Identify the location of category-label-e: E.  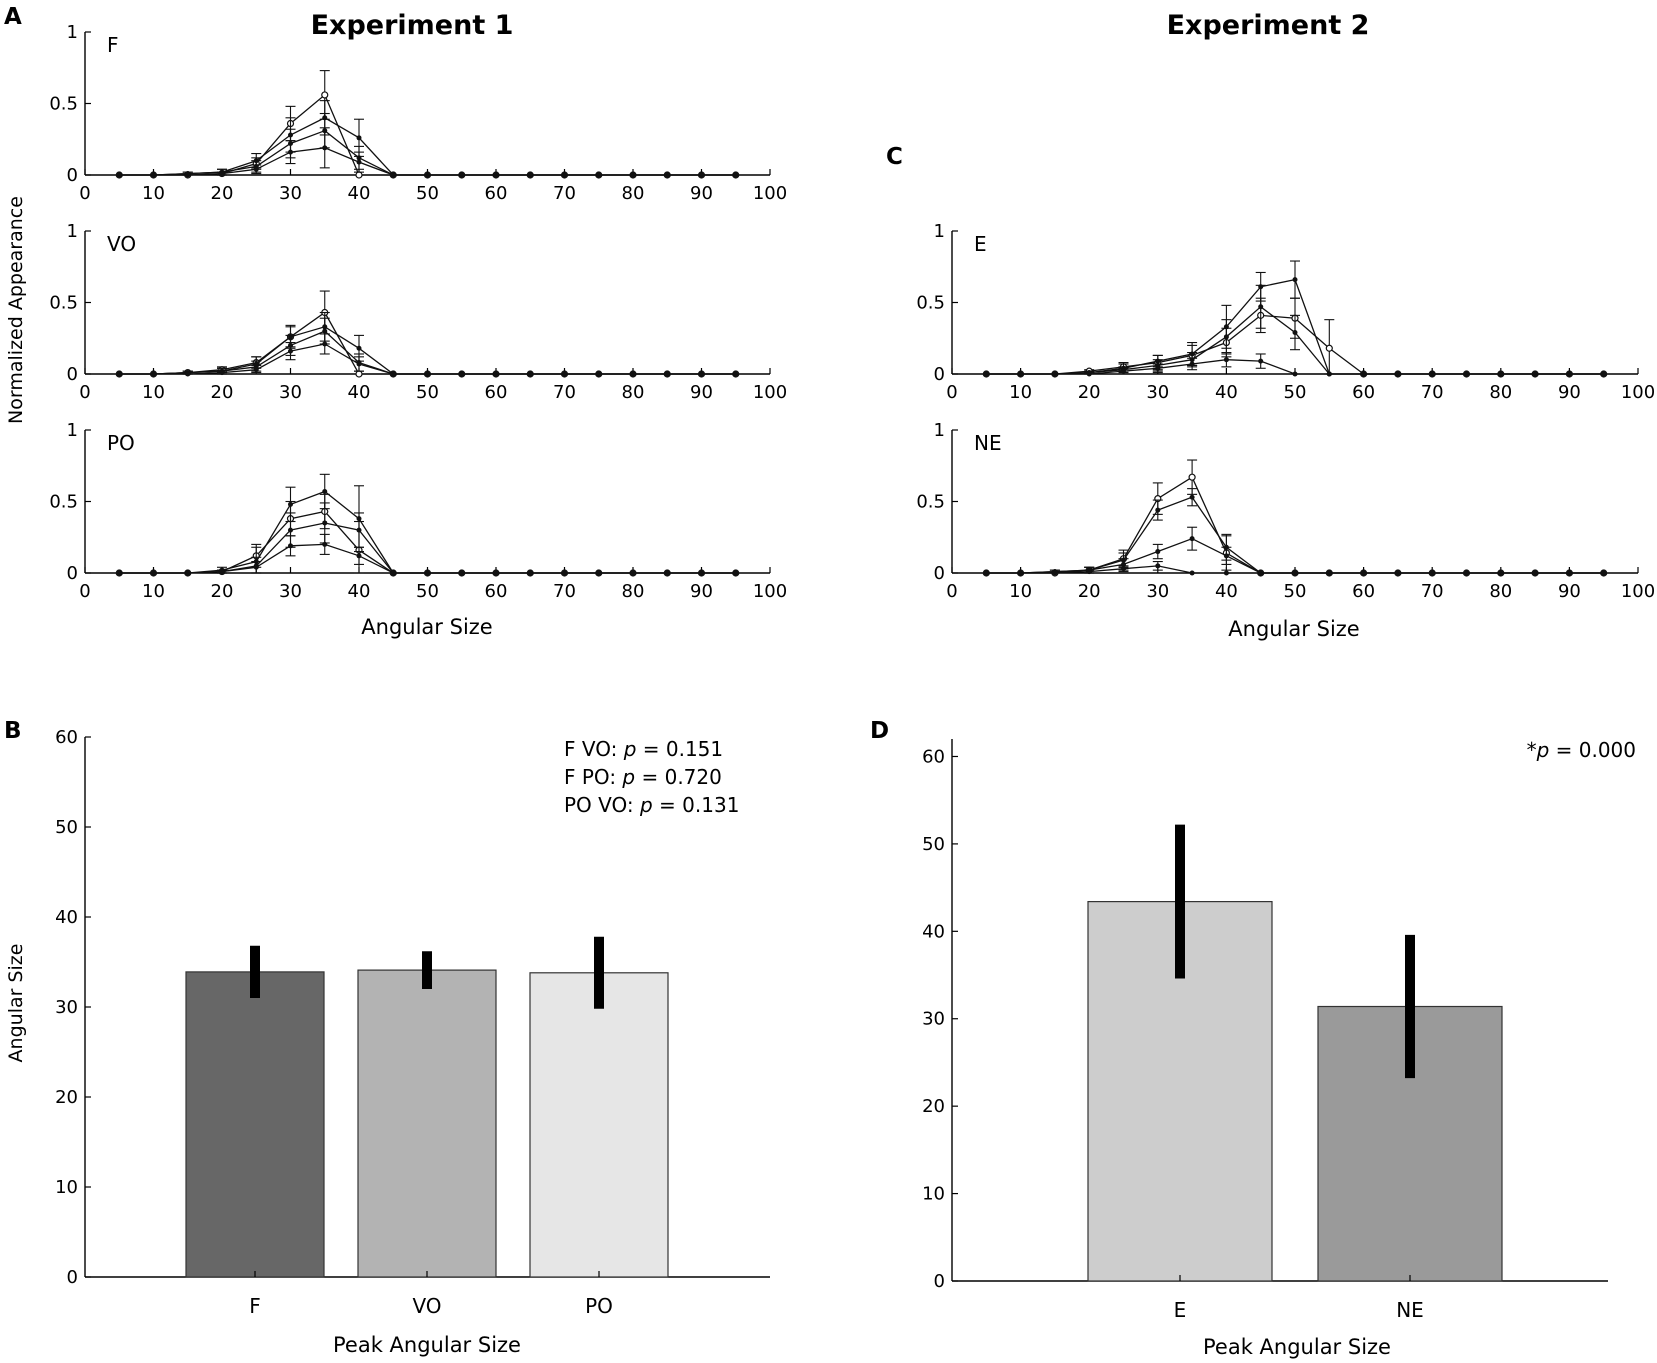
(1180, 1310).